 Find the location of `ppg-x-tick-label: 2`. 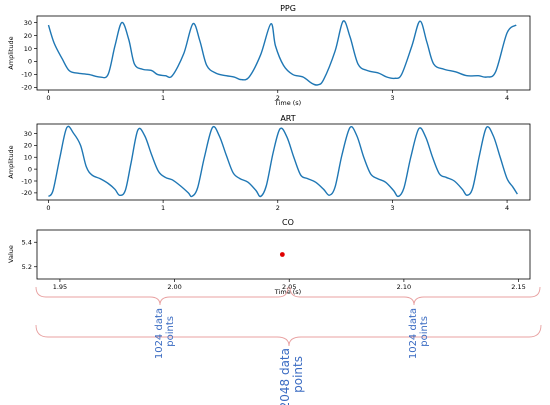

ppg-x-tick-label: 2 is located at coordinates (278, 98).